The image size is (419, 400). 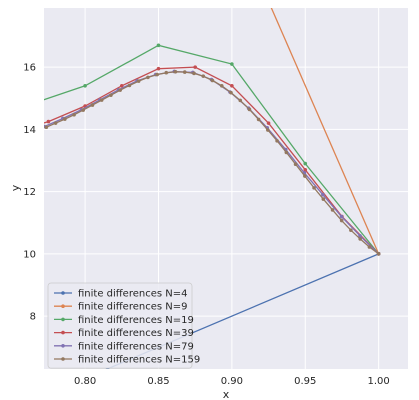 What do you see at coordinates (158, 381) in the screenshot?
I see `x-tick-label: 0.85` at bounding box center [158, 381].